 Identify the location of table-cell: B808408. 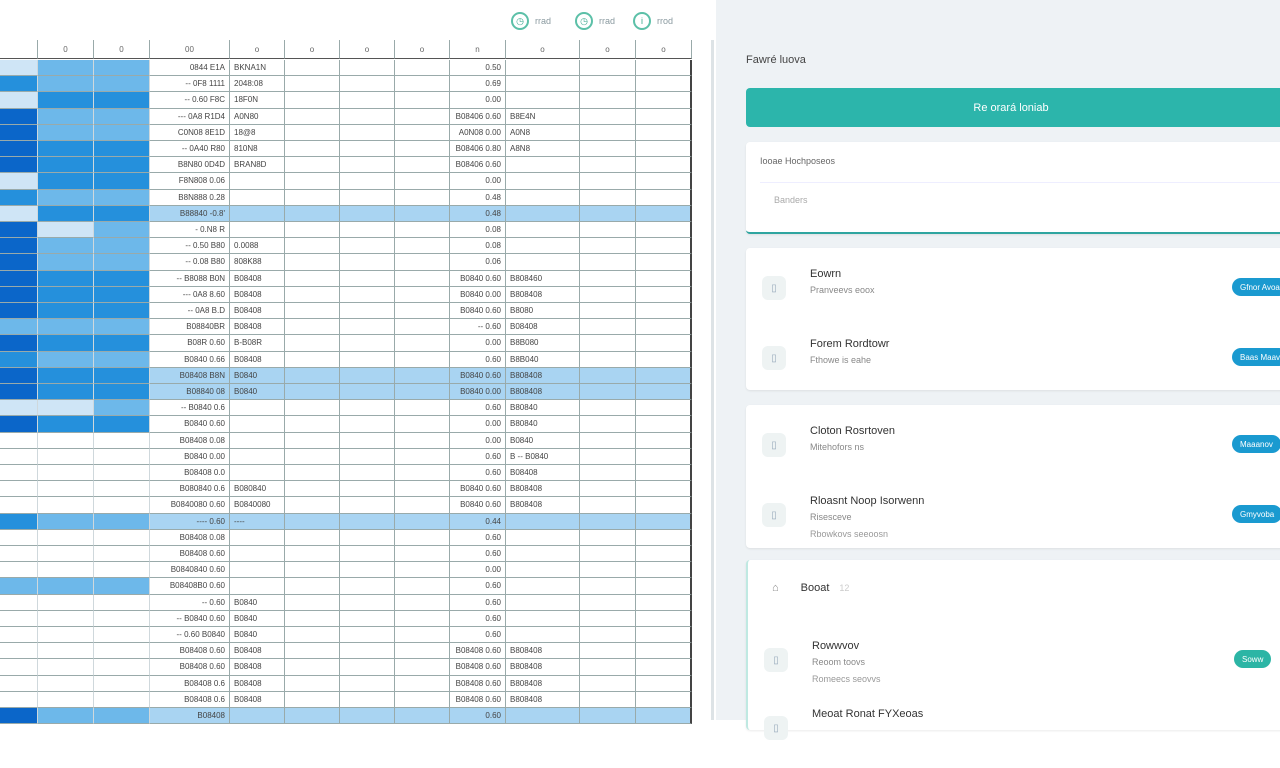
(543, 505).